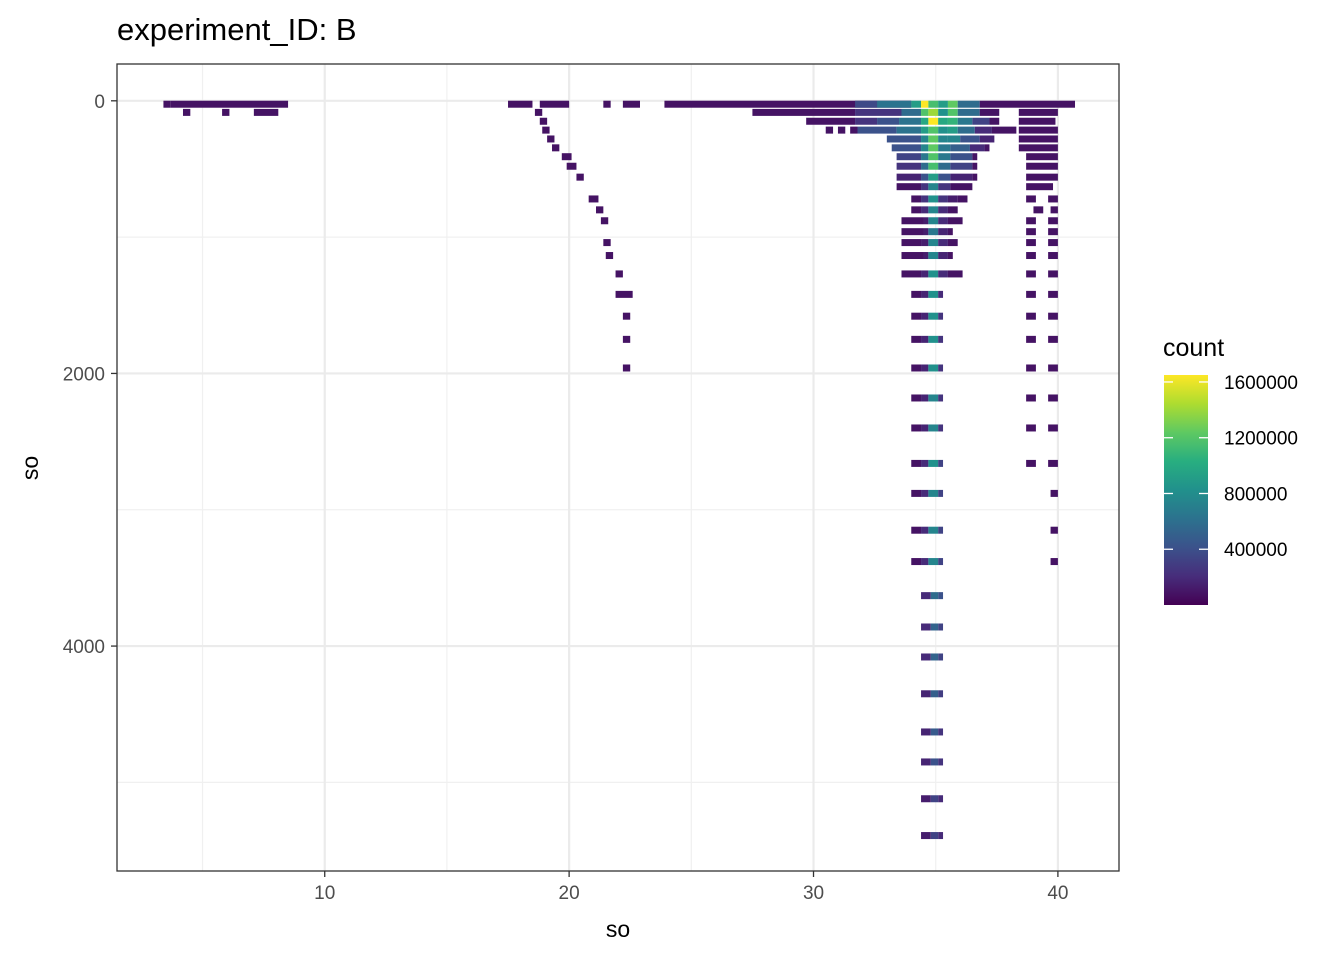 This screenshot has height=960, width=1344. Describe the element at coordinates (237, 29) in the screenshot. I see `chart-title: experiment_ID: B` at that location.